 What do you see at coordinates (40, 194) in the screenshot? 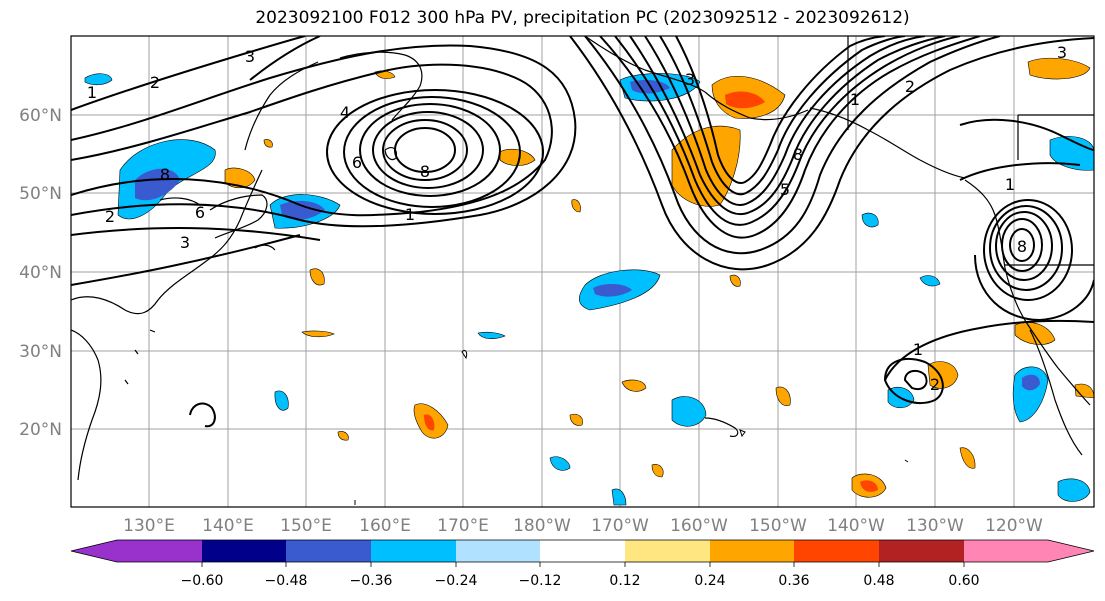
I see `lat-label: 50°N` at bounding box center [40, 194].